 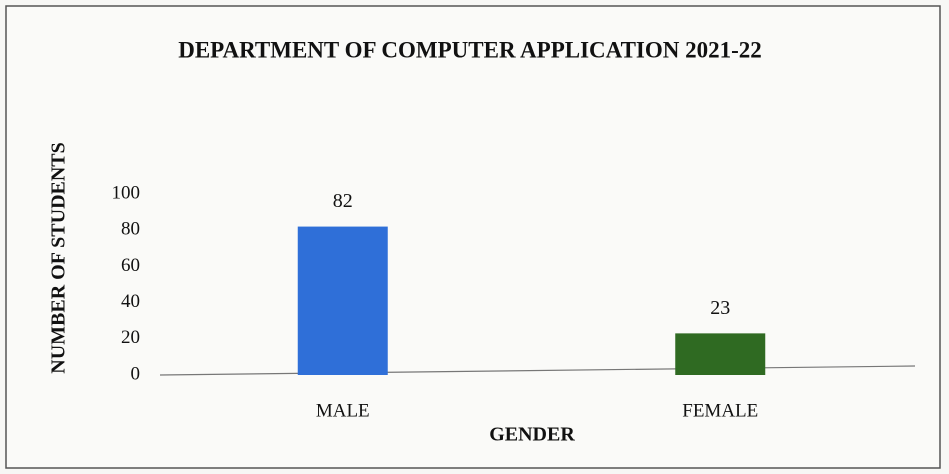 What do you see at coordinates (532, 435) in the screenshot?
I see `x-axis-title: GENDER` at bounding box center [532, 435].